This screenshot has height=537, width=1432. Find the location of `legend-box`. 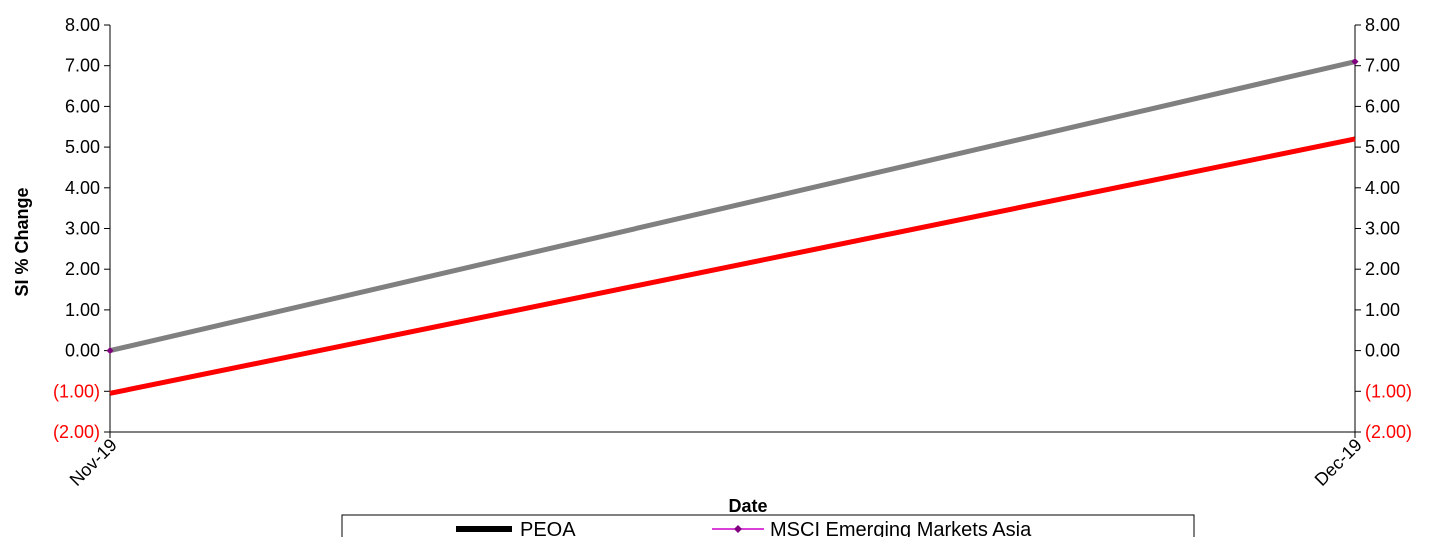

legend-box is located at coordinates (768, 525).